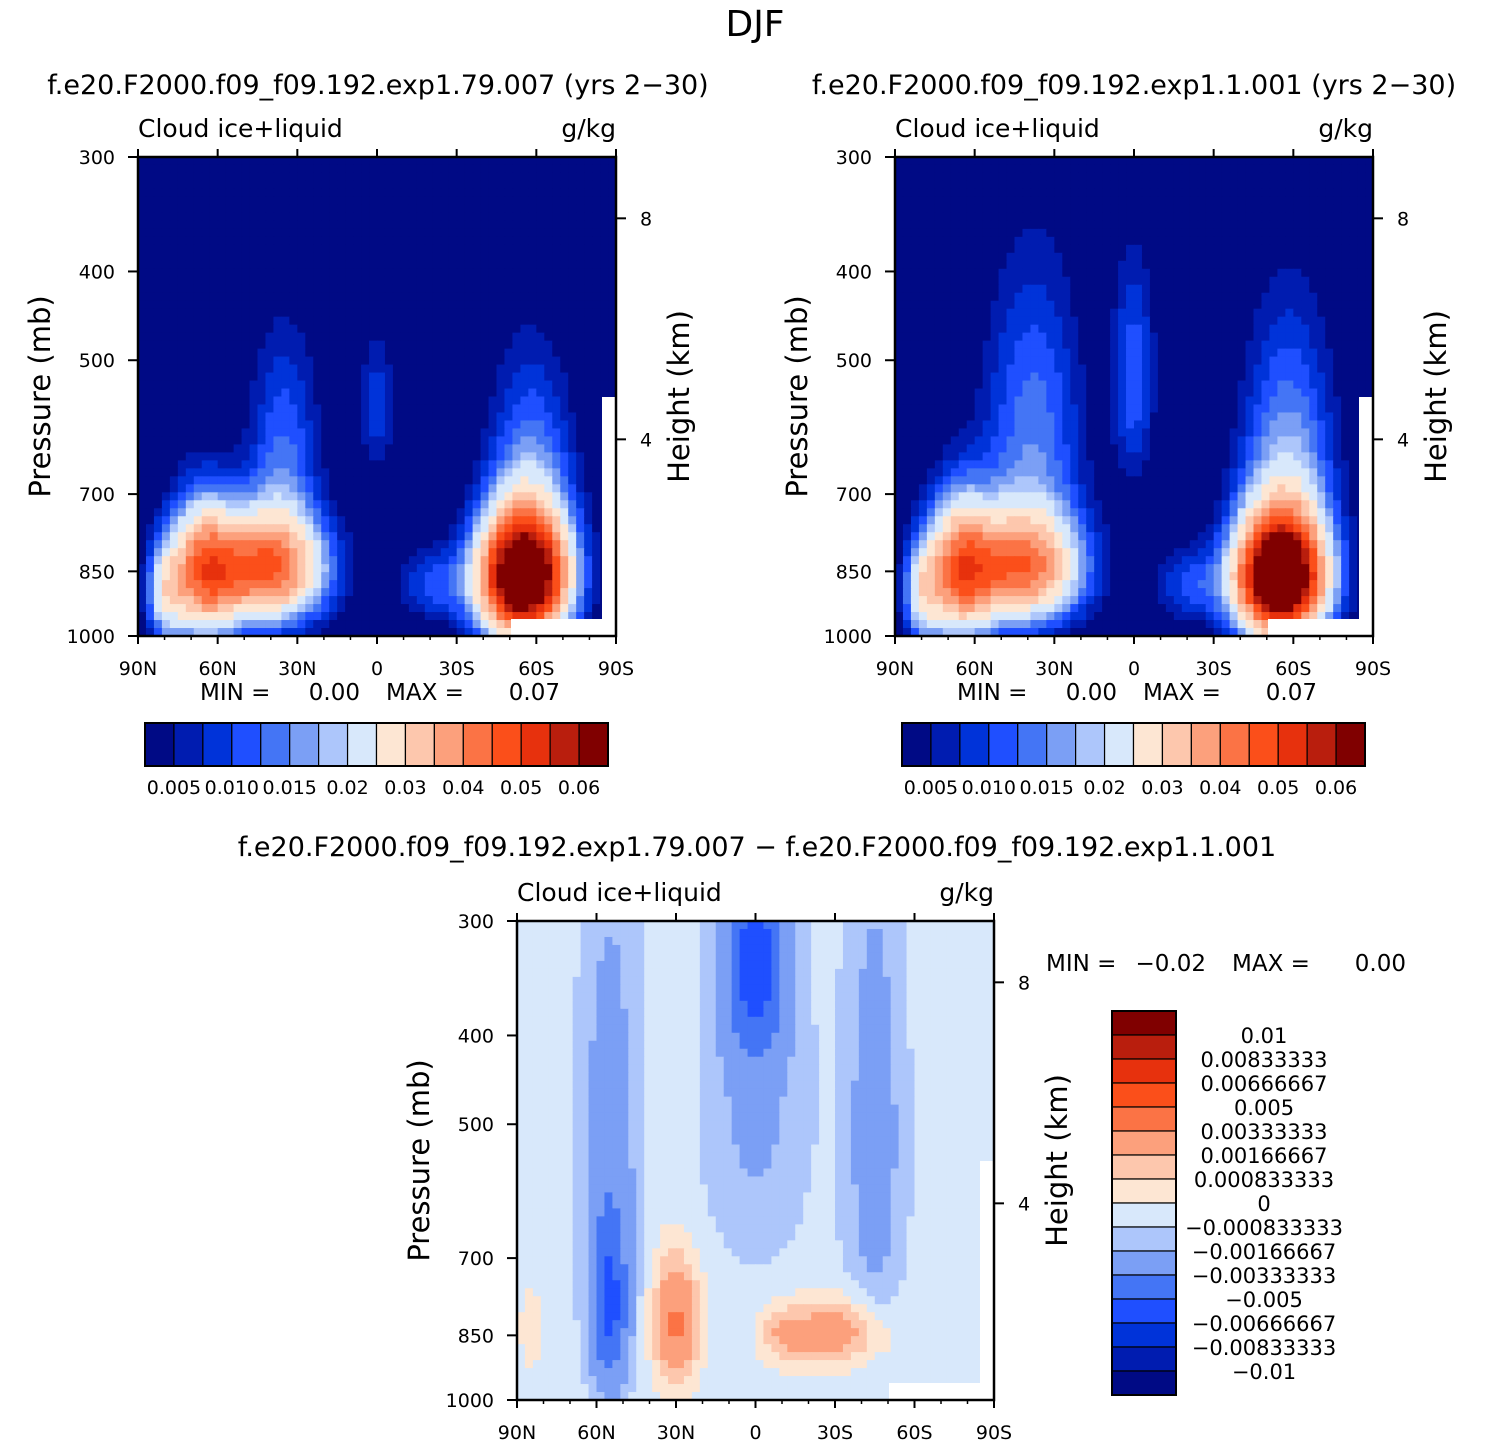 The width and height of the screenshot is (1502, 1445). What do you see at coordinates (297, 669) in the screenshot?
I see `panel-a-xtick-label: 30N` at bounding box center [297, 669].